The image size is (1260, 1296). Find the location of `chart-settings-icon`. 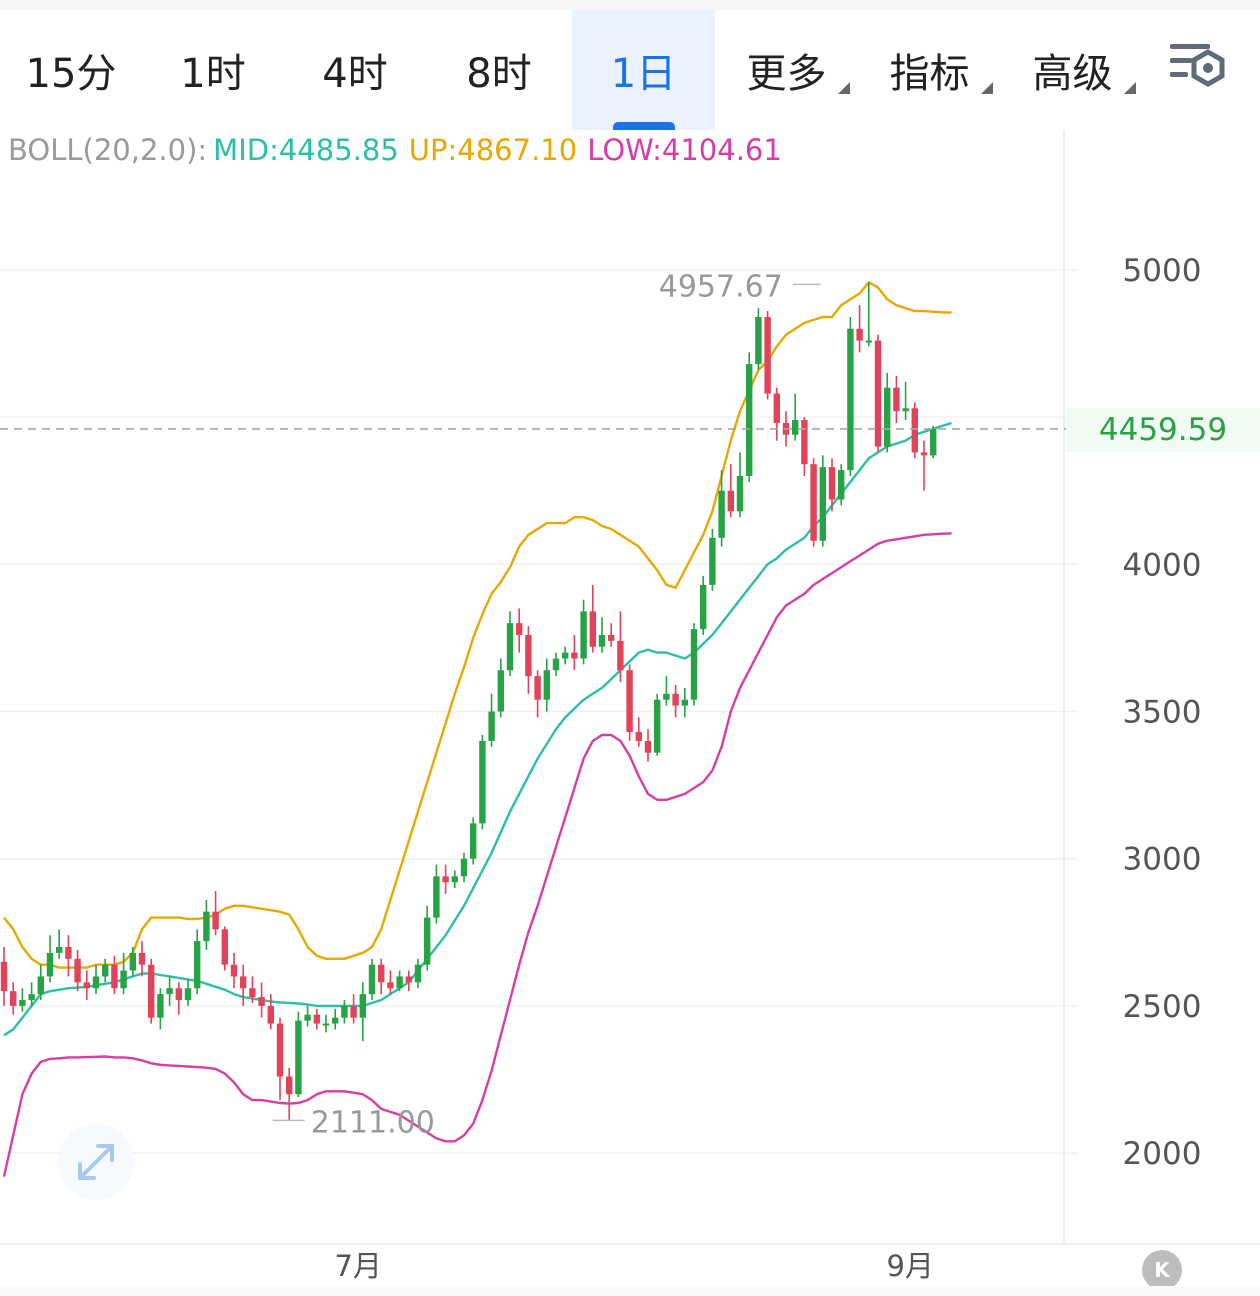

chart-settings-icon is located at coordinates (1197, 65).